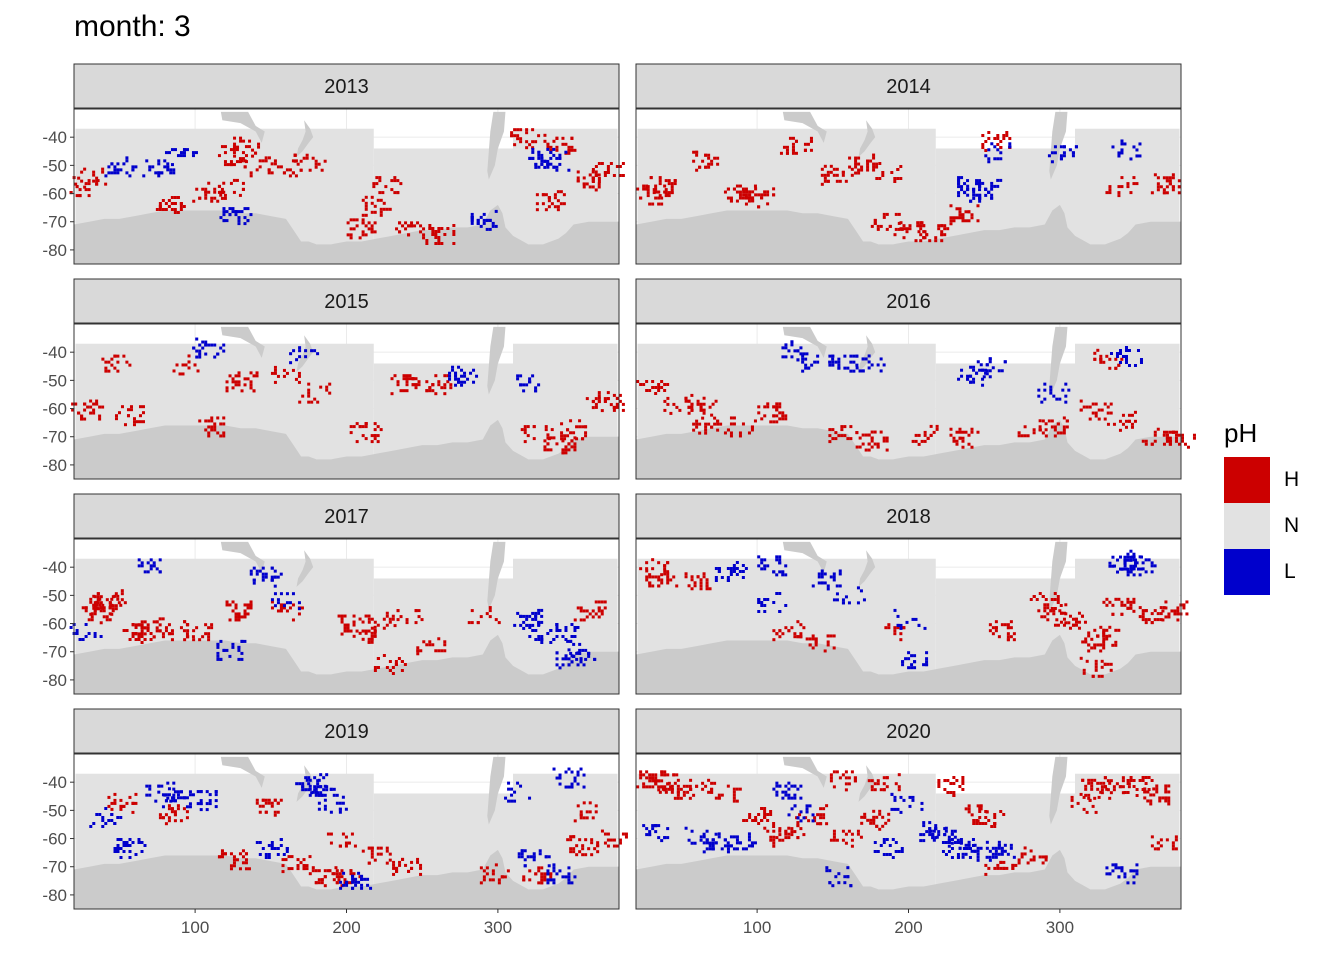 The width and height of the screenshot is (1344, 960). What do you see at coordinates (54, 222) in the screenshot?
I see `y-tick-label: -70` at bounding box center [54, 222].